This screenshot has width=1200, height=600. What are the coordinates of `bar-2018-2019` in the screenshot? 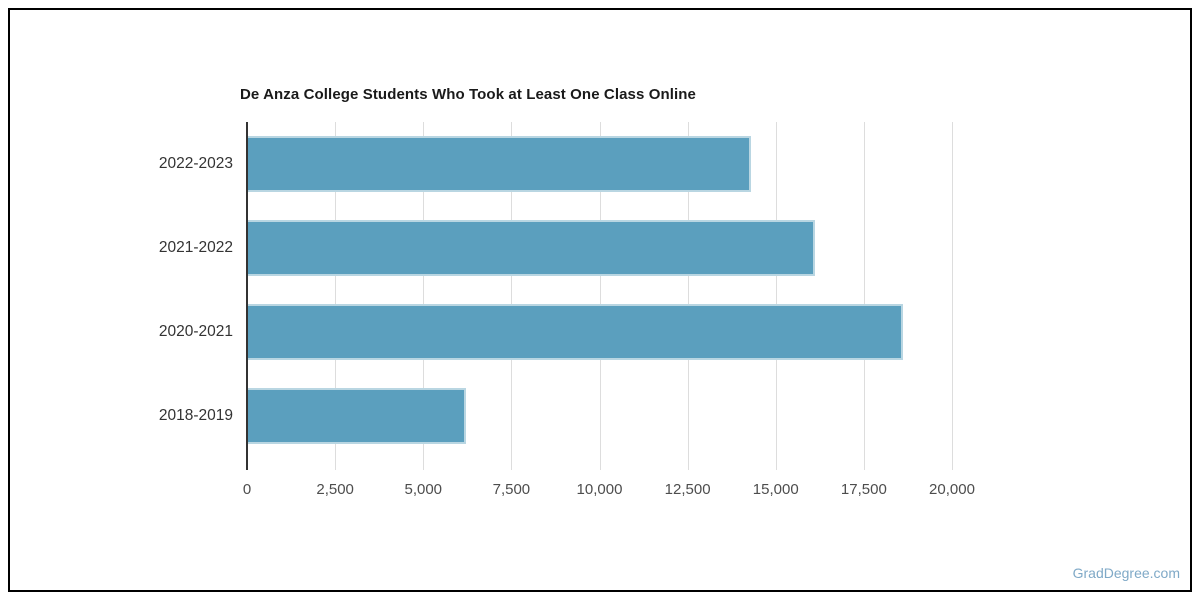 It's located at (356, 416).